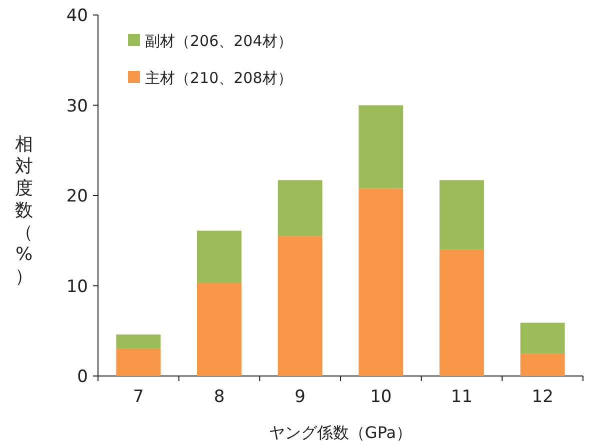 Image resolution: width=597 pixels, height=444 pixels. Describe the element at coordinates (218, 78) in the screenshot. I see `legend-label: 主材（210、208材）` at that location.